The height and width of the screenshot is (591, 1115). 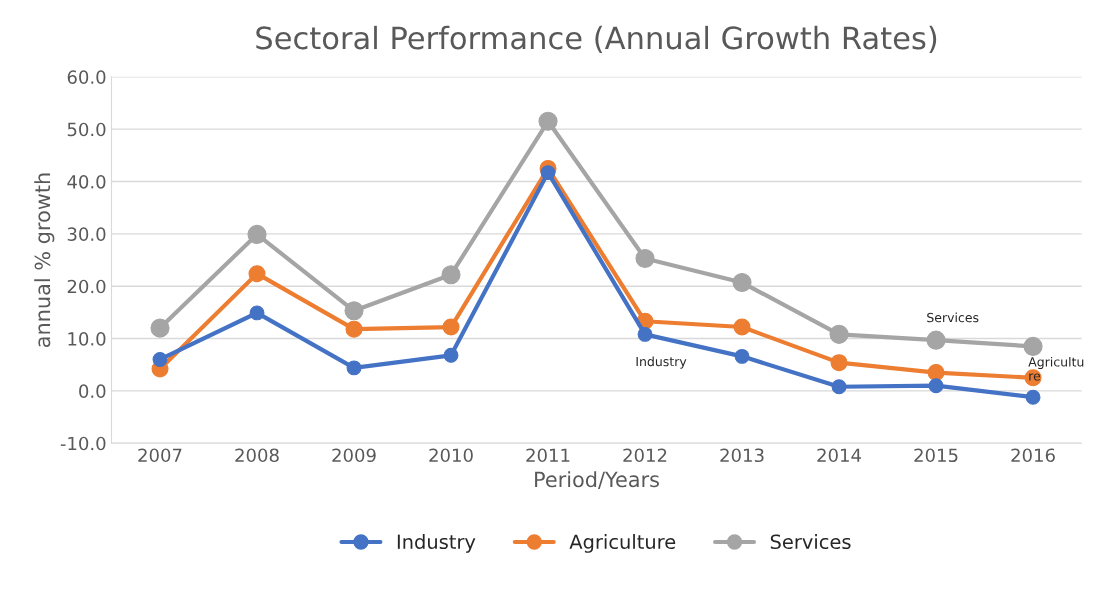 What do you see at coordinates (645, 455) in the screenshot?
I see `x-tick-label: 2012` at bounding box center [645, 455].